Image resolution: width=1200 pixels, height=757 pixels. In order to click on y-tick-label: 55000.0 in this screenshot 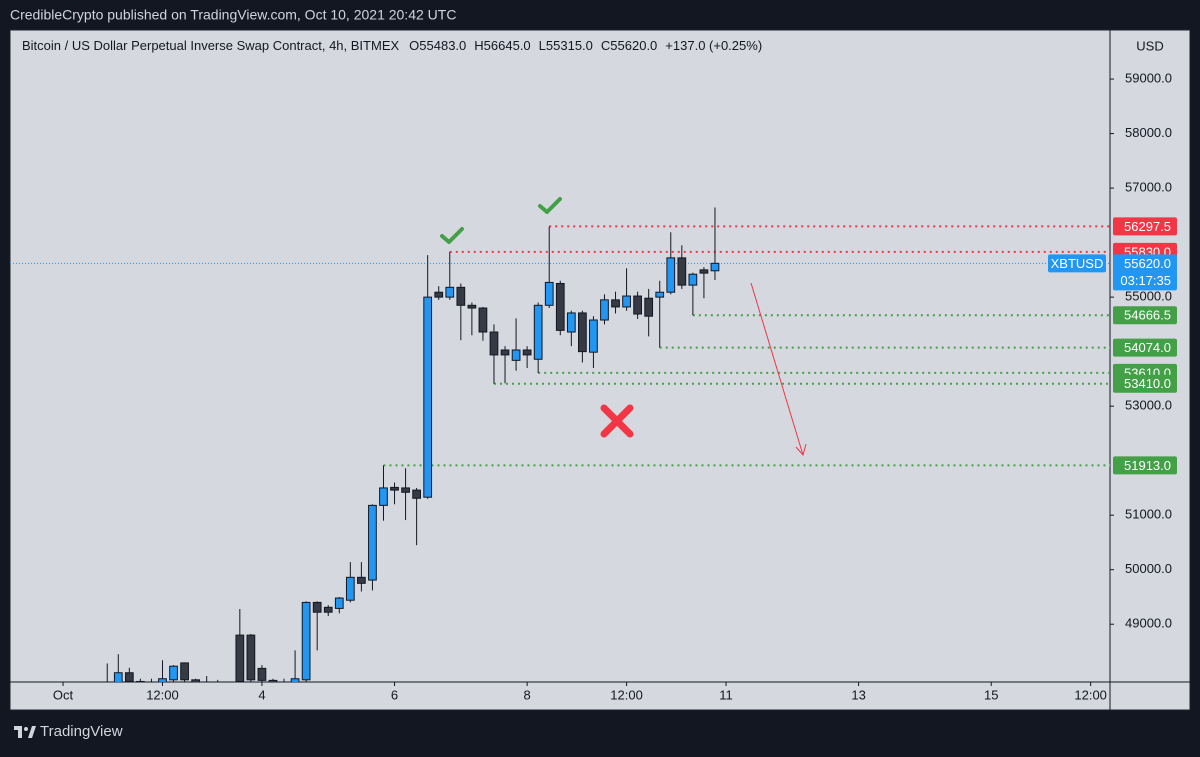, I will do `click(1148, 296)`.